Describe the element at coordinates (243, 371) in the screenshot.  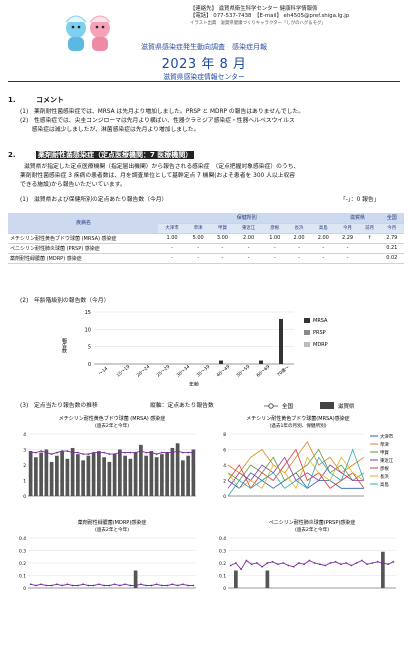
I see `x-tick-label: 50〜59` at that location.